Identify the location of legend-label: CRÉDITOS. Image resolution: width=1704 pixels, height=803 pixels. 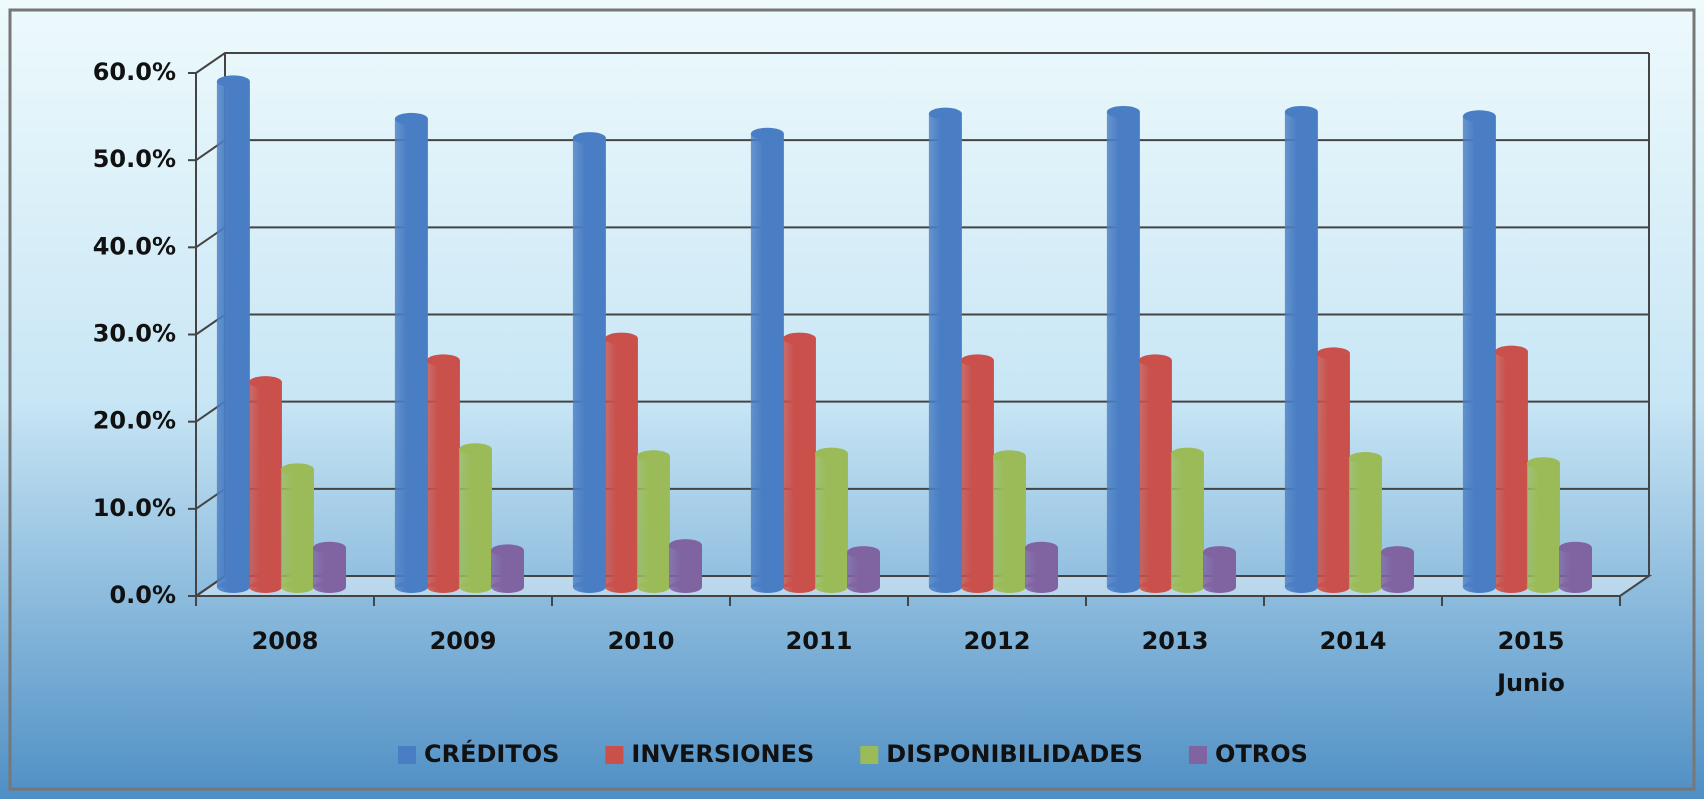
(491, 753).